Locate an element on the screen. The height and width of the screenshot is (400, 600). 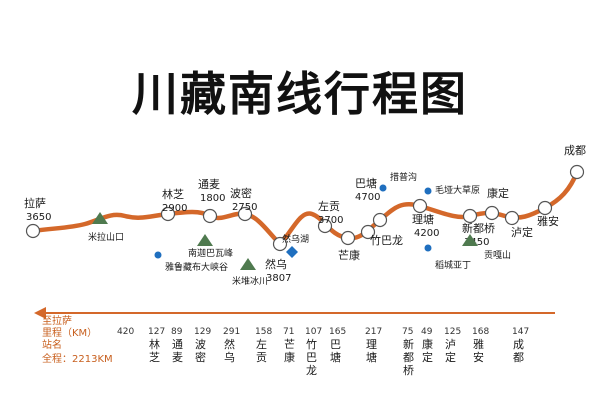
point-of-interest: 米拉山口 is located at coordinates (106, 227).